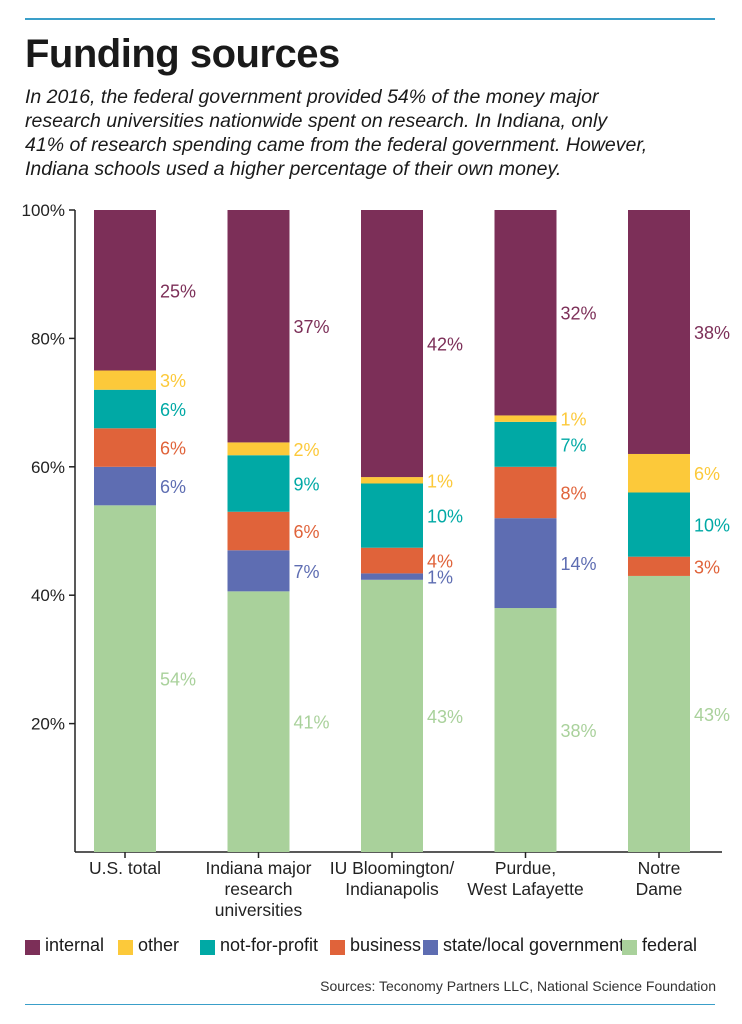 This screenshot has height=1024, width=742. Describe the element at coordinates (125, 868) in the screenshot. I see `x-tick-label: U.S. total` at that location.